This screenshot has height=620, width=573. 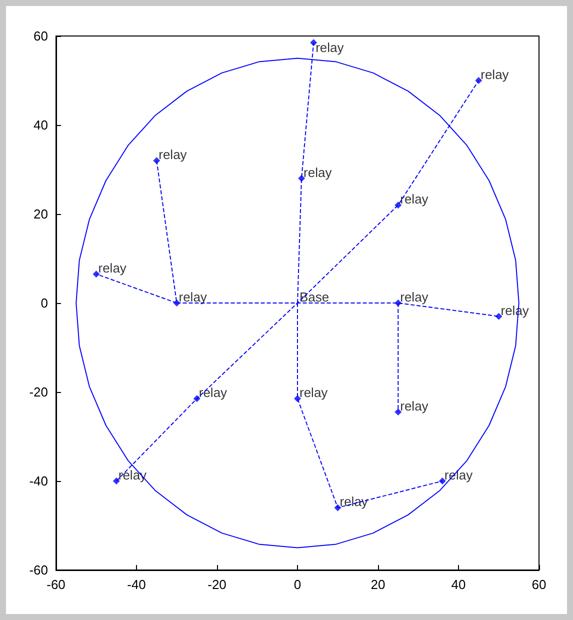 What do you see at coordinates (38, 392) in the screenshot?
I see `y-tick-label: -20` at bounding box center [38, 392].